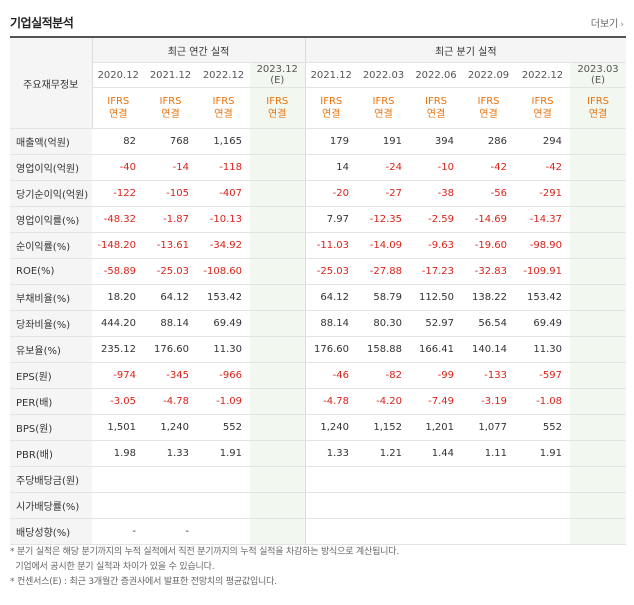 This screenshot has width=634, height=605. Describe the element at coordinates (112, 567) in the screenshot. I see `footnote: 기업에서 공시한 분기 실적과 차이가 있을 수 있습니다.` at that location.